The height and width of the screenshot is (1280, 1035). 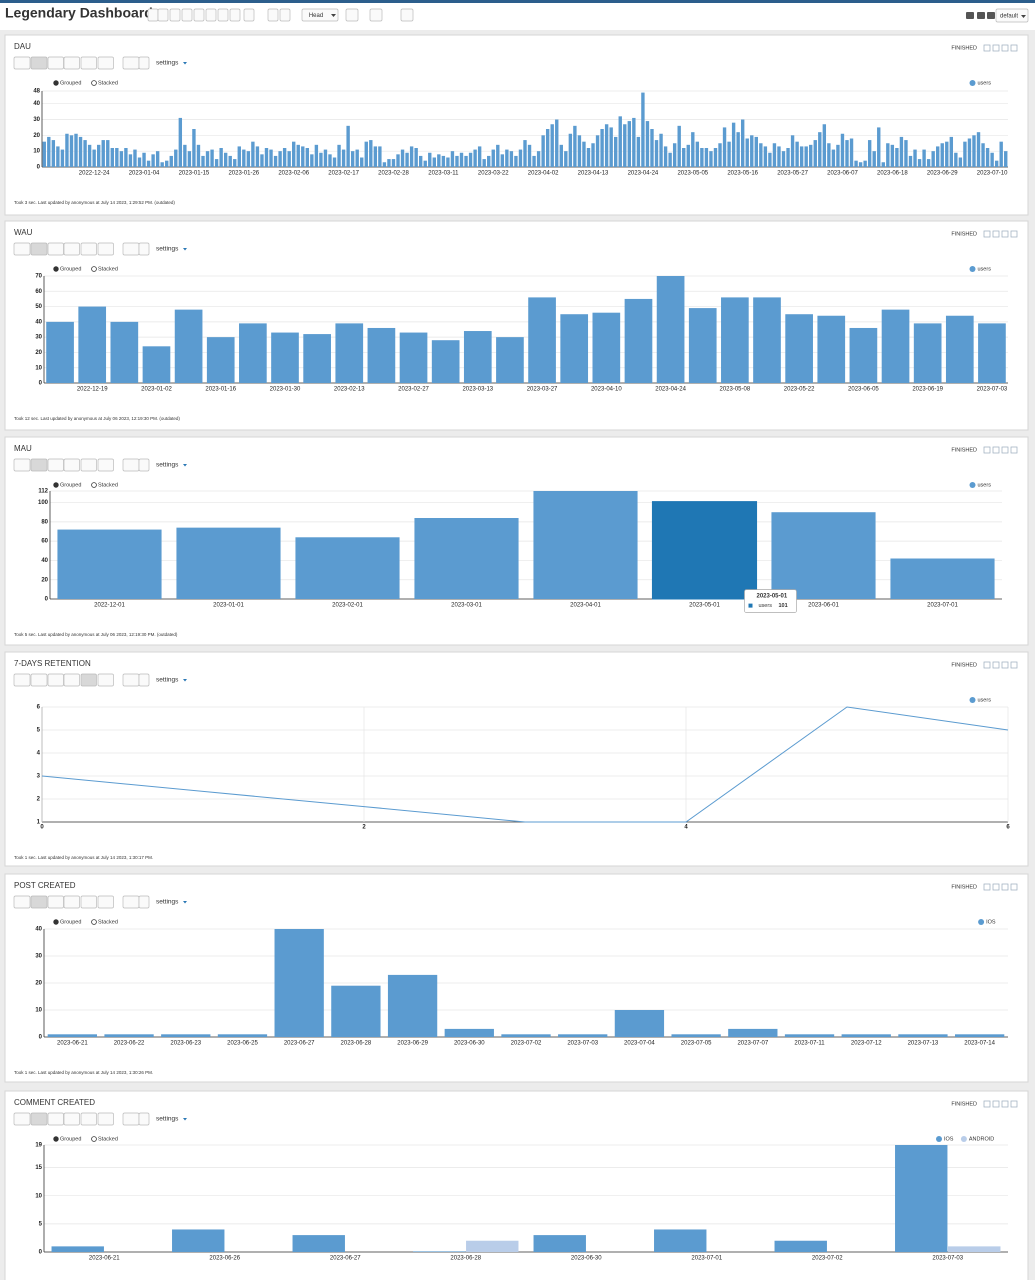 I want to click on branch-select, so click(x=320, y=15).